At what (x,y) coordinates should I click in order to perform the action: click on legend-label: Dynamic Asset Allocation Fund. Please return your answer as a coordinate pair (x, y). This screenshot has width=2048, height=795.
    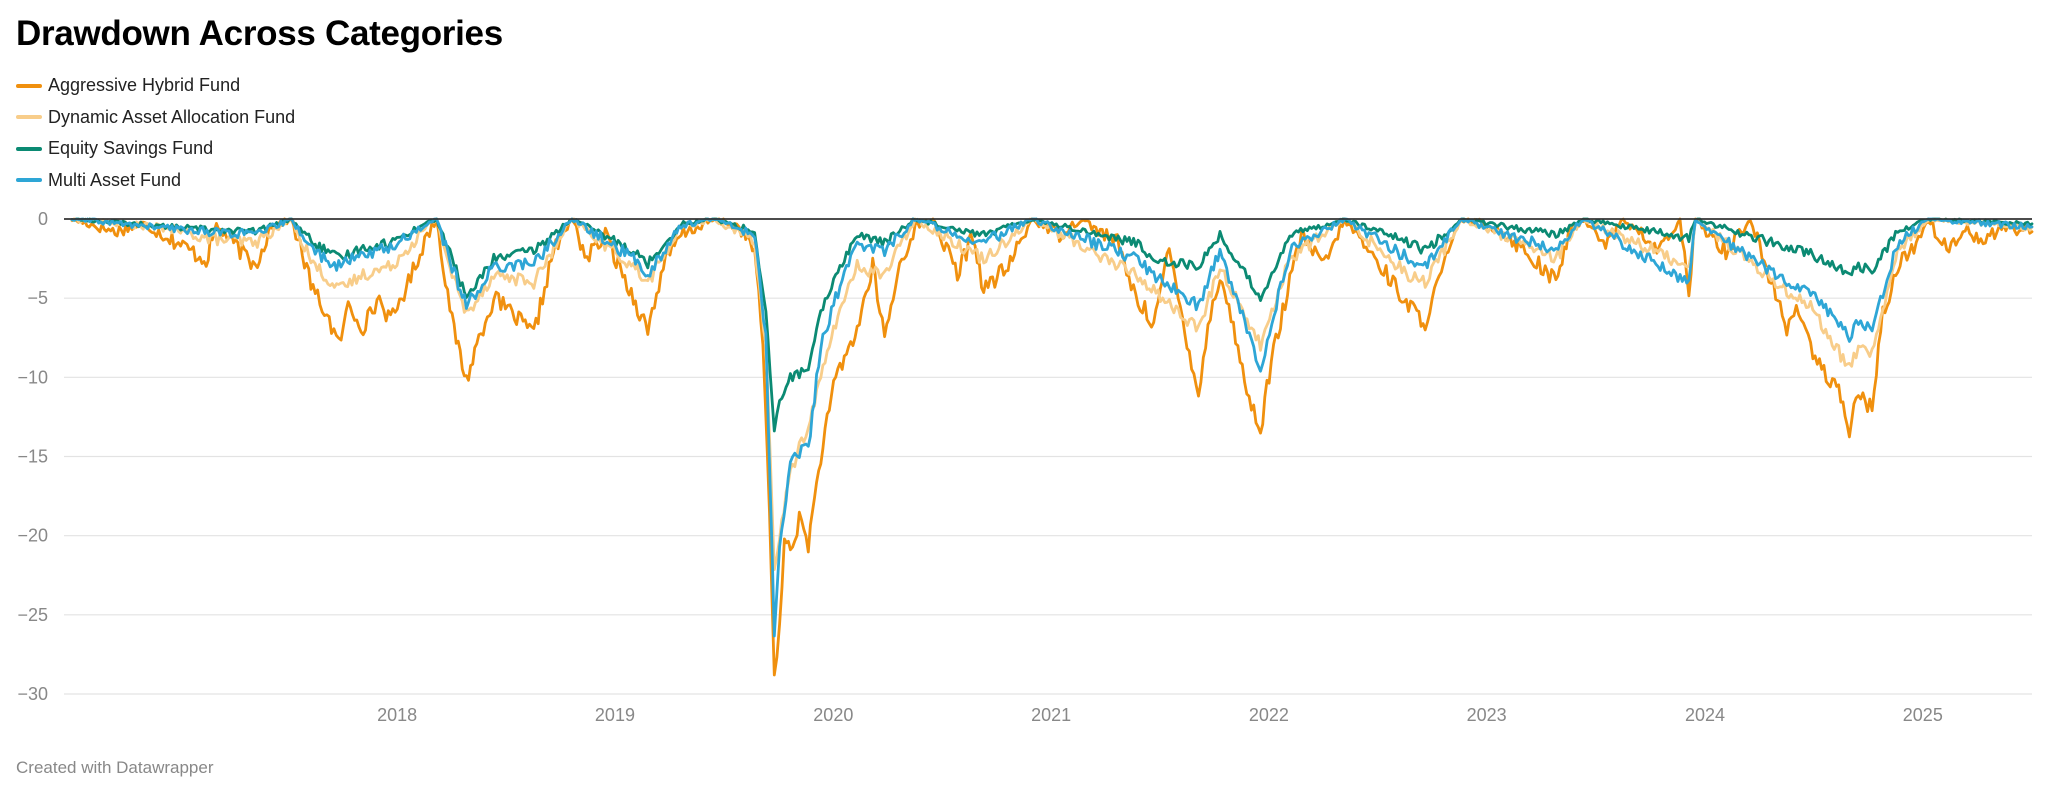
    Looking at the image, I should click on (172, 116).